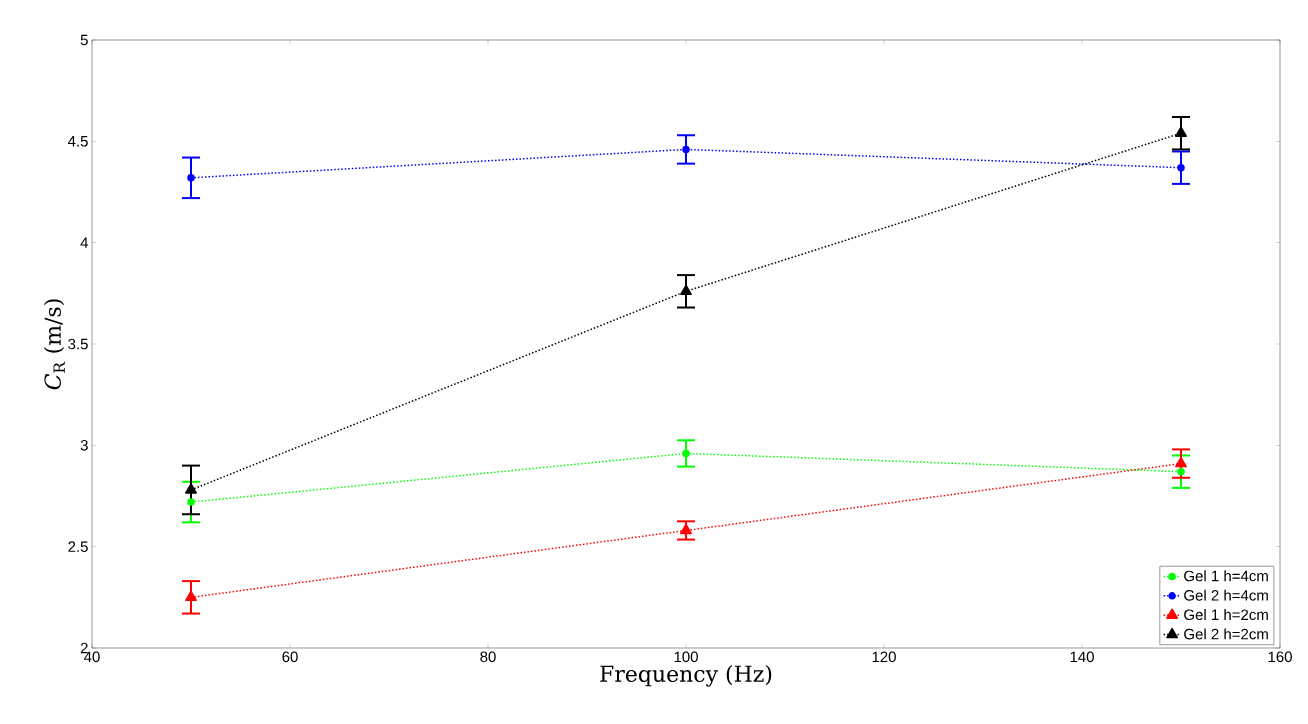 The width and height of the screenshot is (1308, 724). I want to click on x-axis-title: Frequency (Hz), so click(686, 676).